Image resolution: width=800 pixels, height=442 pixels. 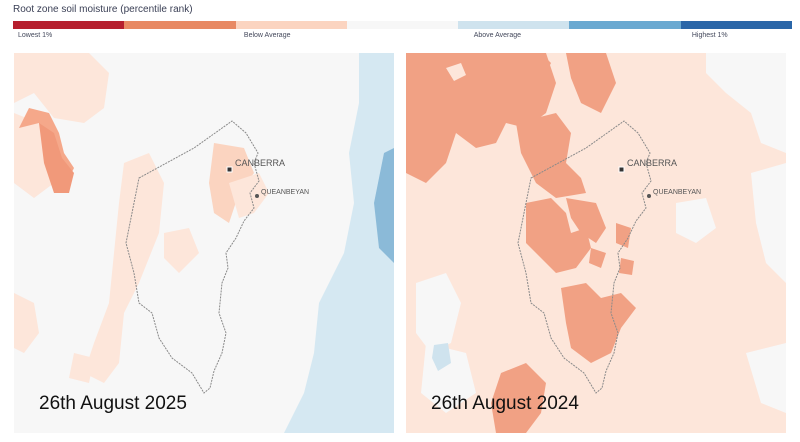 I want to click on panel-date-2025: 26th August 2025, so click(x=113, y=403).